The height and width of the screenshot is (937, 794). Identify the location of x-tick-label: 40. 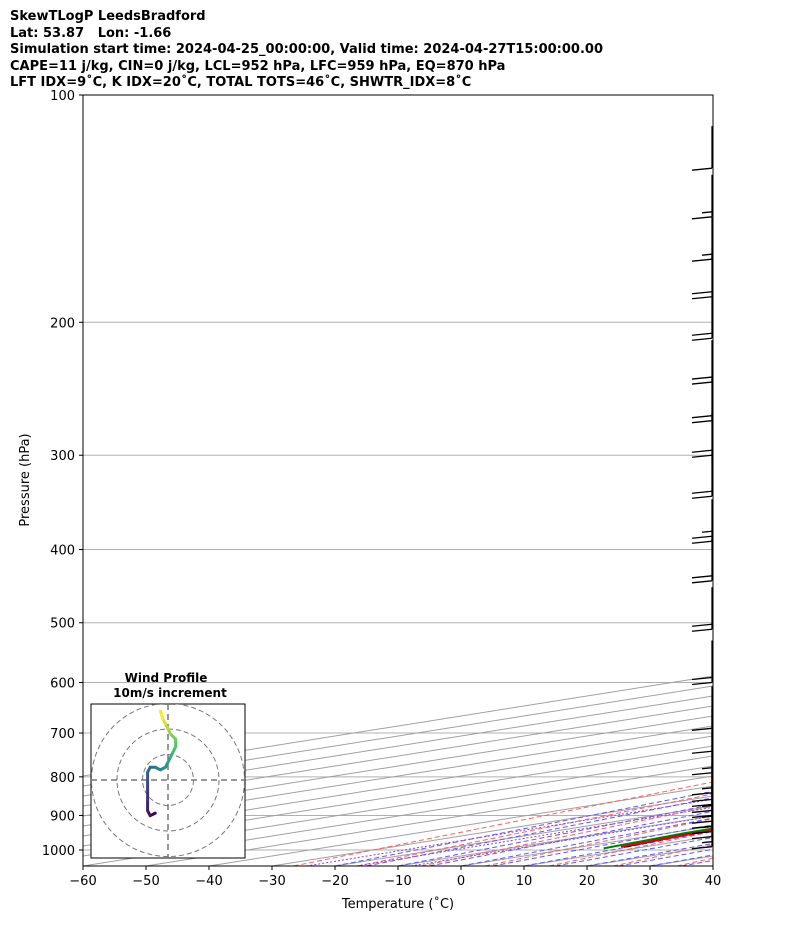
(713, 881).